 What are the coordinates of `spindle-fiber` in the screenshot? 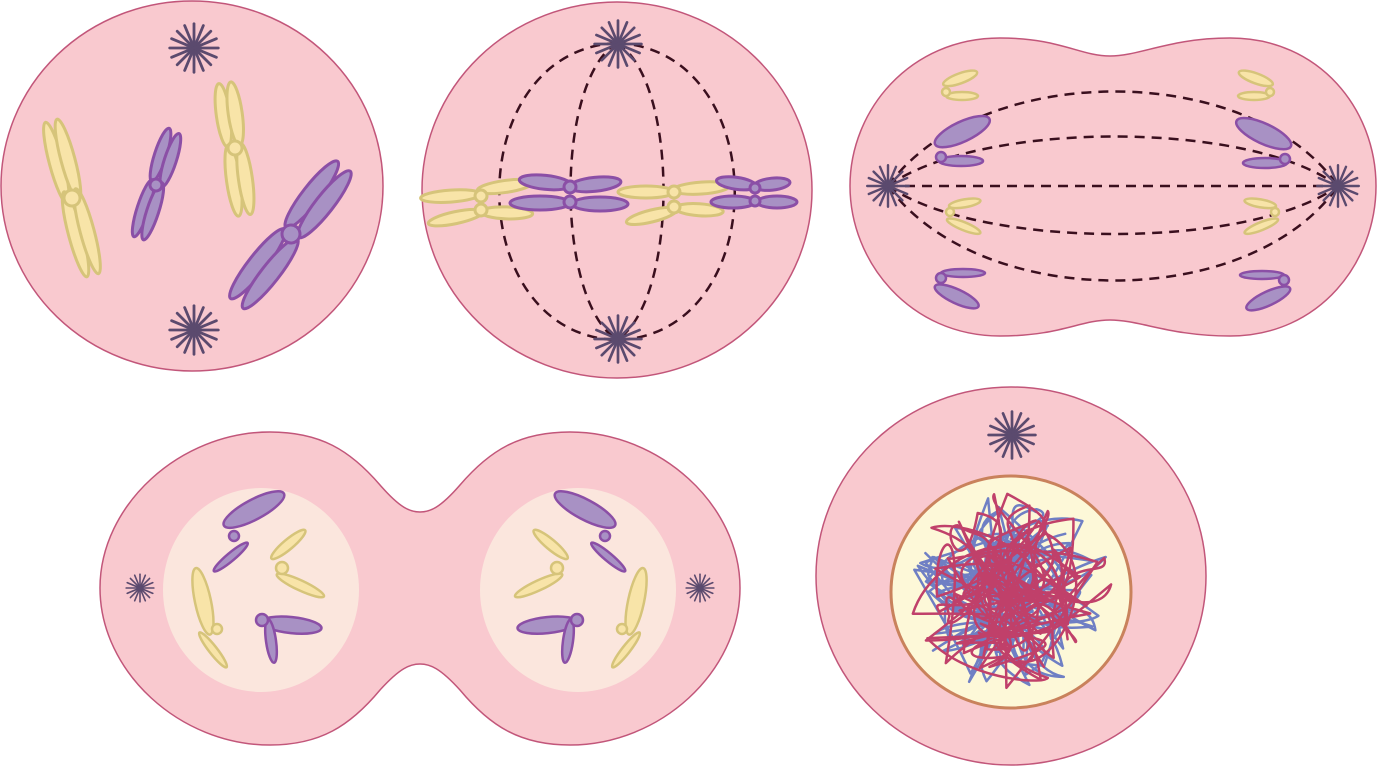 It's located at (1113, 186).